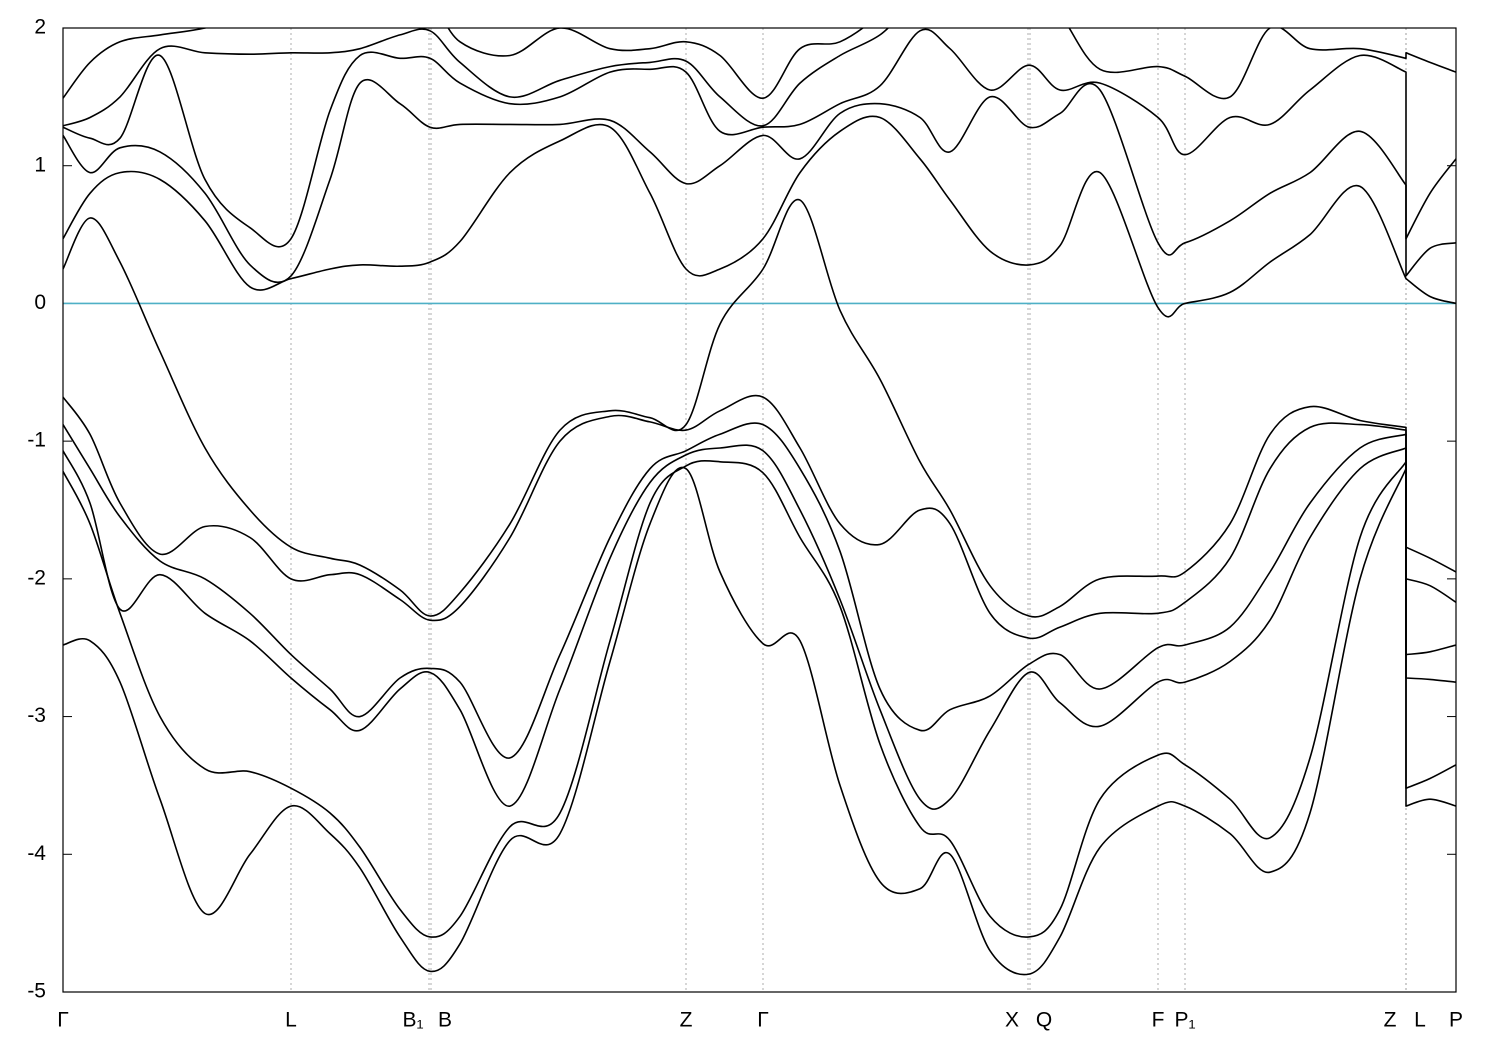 The image size is (1500, 1050). I want to click on y-tick-label: 2, so click(40, 27).